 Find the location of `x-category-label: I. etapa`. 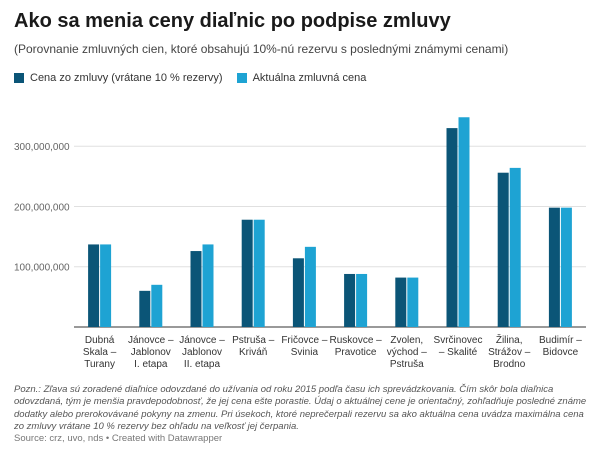

x-category-label: I. etapa is located at coordinates (151, 364).